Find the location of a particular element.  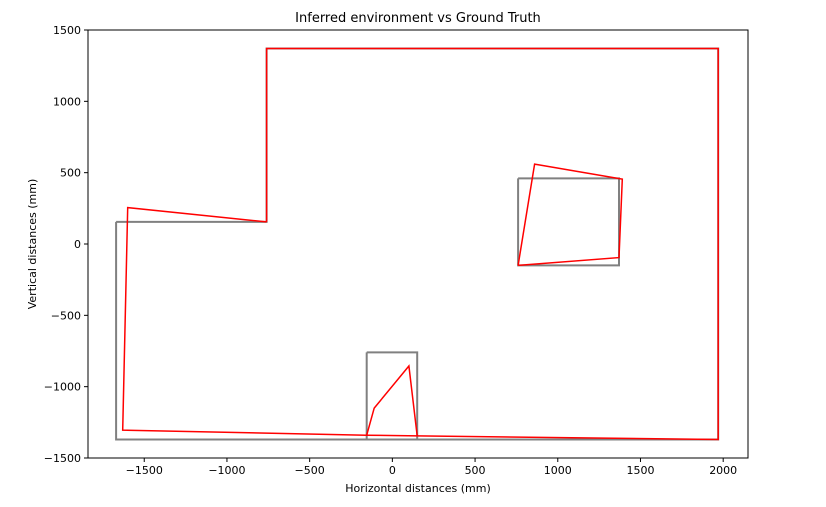

x-tick-label: 0 is located at coordinates (392, 470).